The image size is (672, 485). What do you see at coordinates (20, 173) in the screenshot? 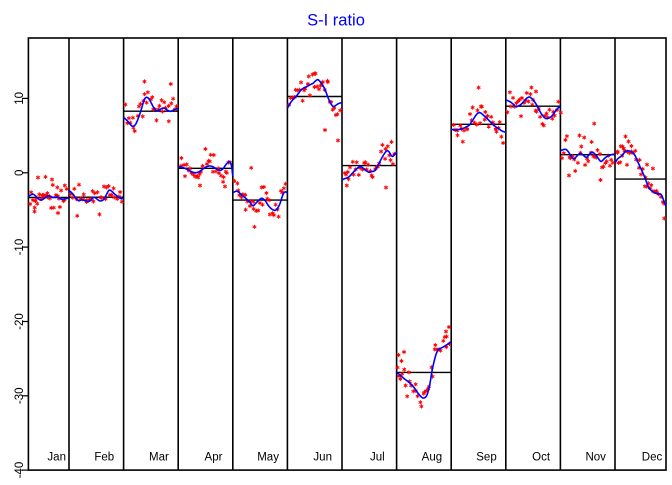
I see `svg-text: 0` at bounding box center [20, 173].